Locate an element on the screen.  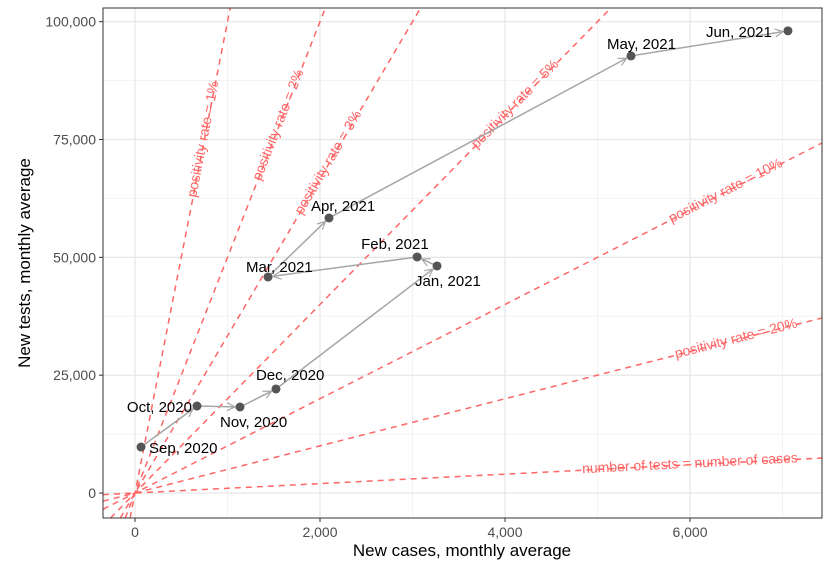
point-label: Mar, 2021 is located at coordinates (279, 267).